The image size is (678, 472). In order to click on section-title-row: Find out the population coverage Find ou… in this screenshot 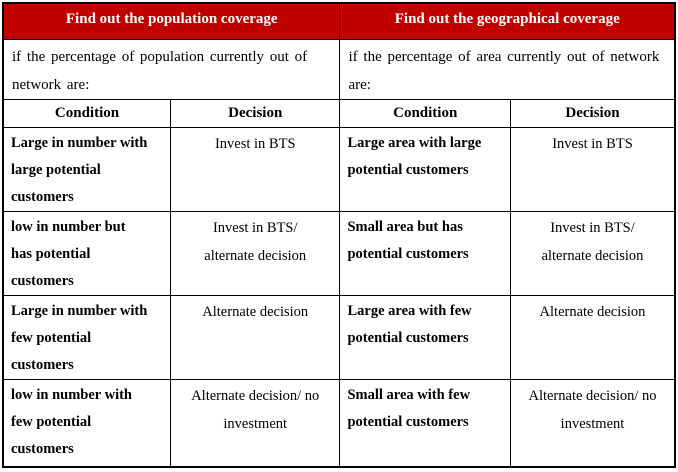, I will do `click(339, 21)`.